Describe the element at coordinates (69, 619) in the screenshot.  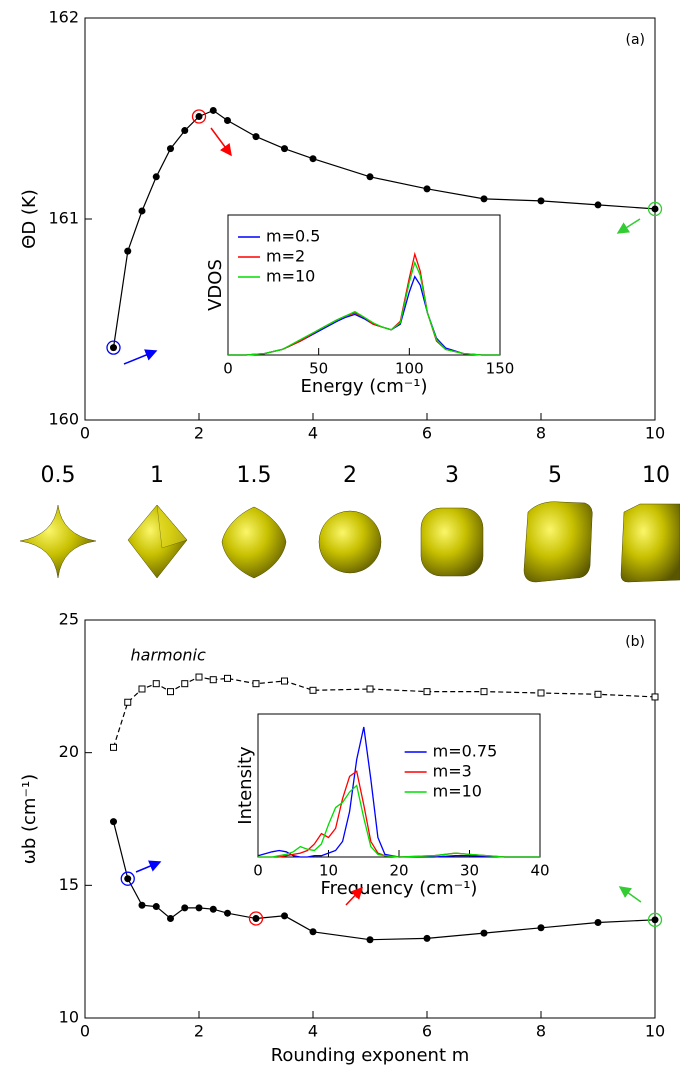
I see `y-tick-label: 25` at that location.